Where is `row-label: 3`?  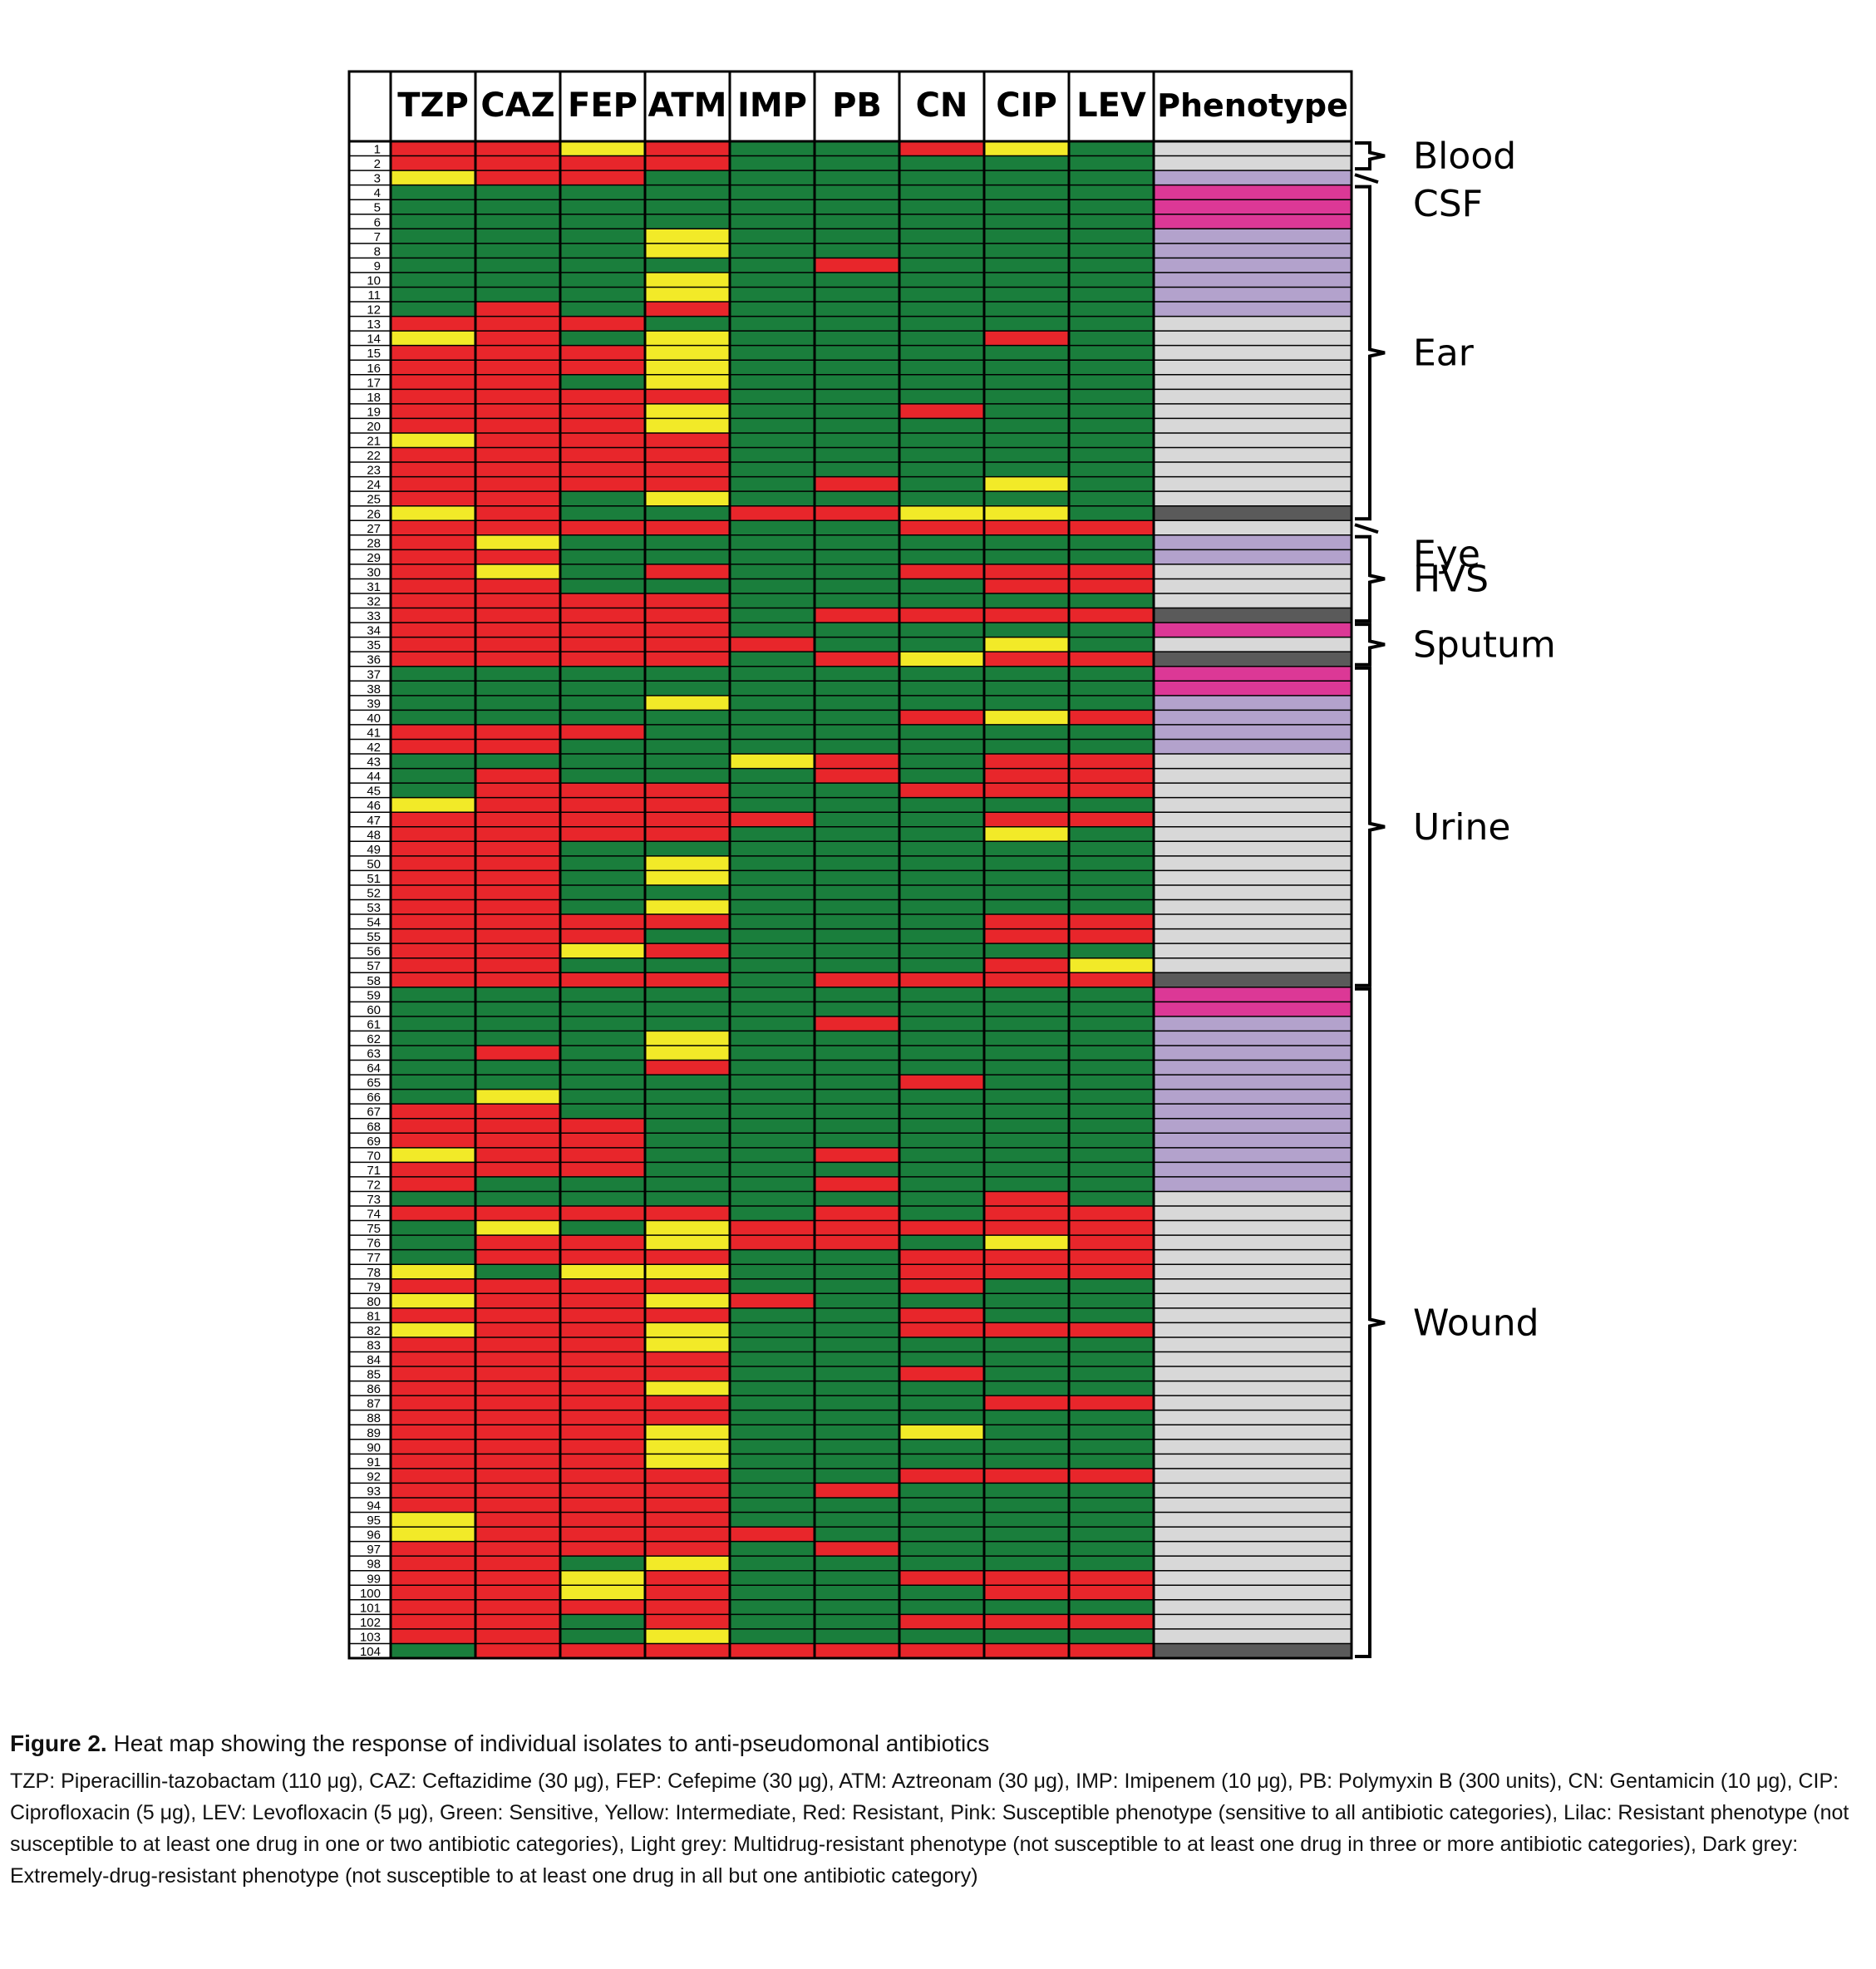
row-label: 3 is located at coordinates (377, 179).